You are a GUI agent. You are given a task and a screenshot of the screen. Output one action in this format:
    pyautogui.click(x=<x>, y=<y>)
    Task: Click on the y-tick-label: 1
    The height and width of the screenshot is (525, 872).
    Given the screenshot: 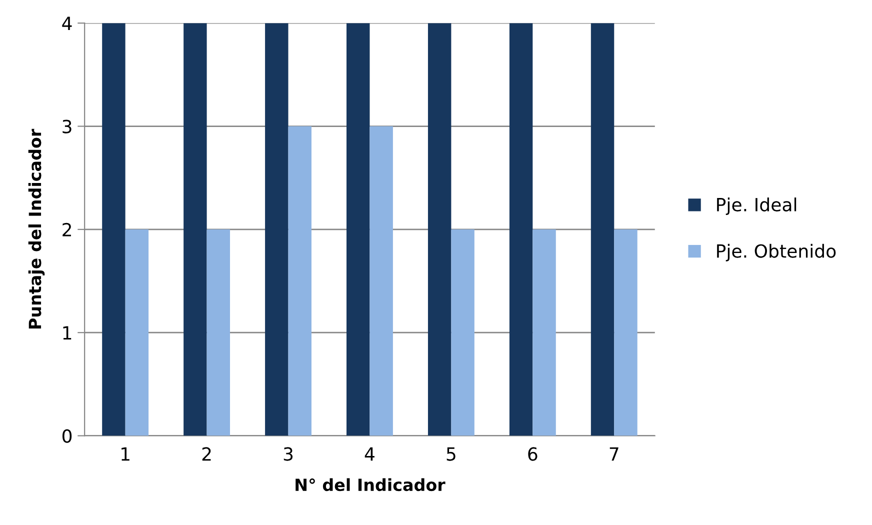 What is the action you would take?
    pyautogui.click(x=67, y=333)
    